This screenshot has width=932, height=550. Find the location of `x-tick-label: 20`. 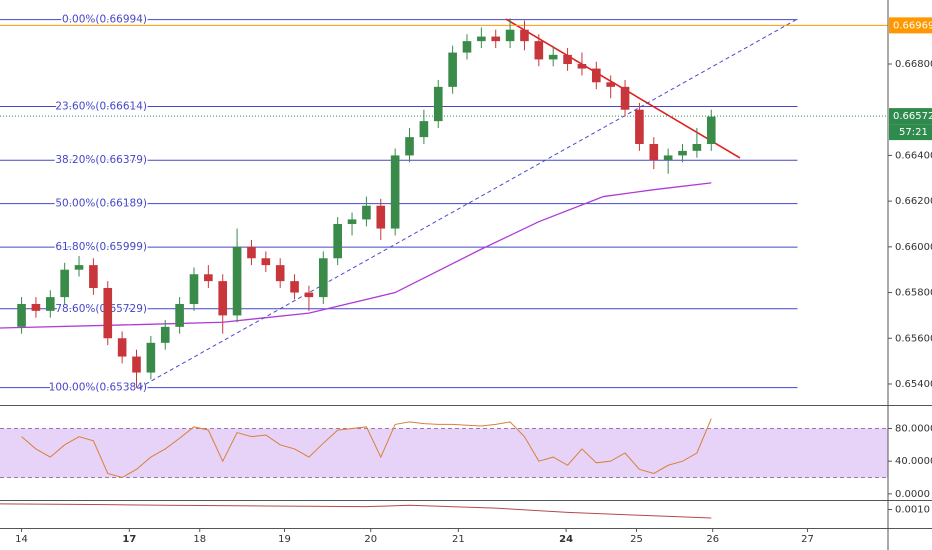

x-tick-label: 20 is located at coordinates (370, 539).